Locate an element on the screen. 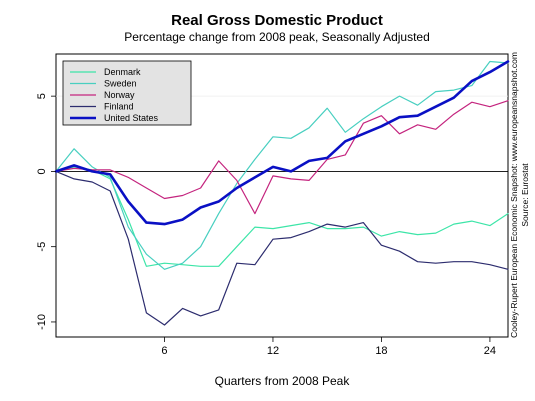 The height and width of the screenshot is (401, 535). y-tick-label: -10 is located at coordinates (42, 322).